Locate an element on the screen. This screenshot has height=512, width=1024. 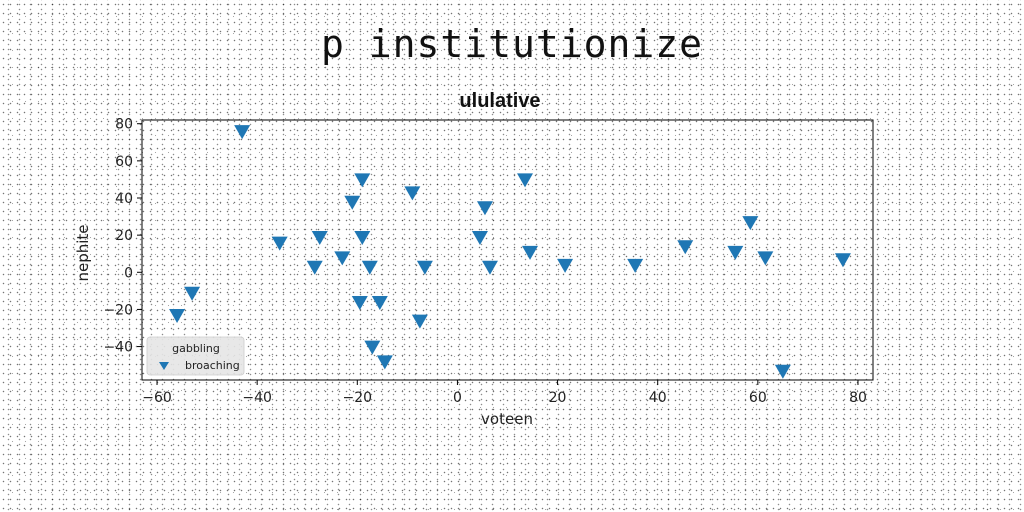
chart-title: ululative is located at coordinates (499, 101).